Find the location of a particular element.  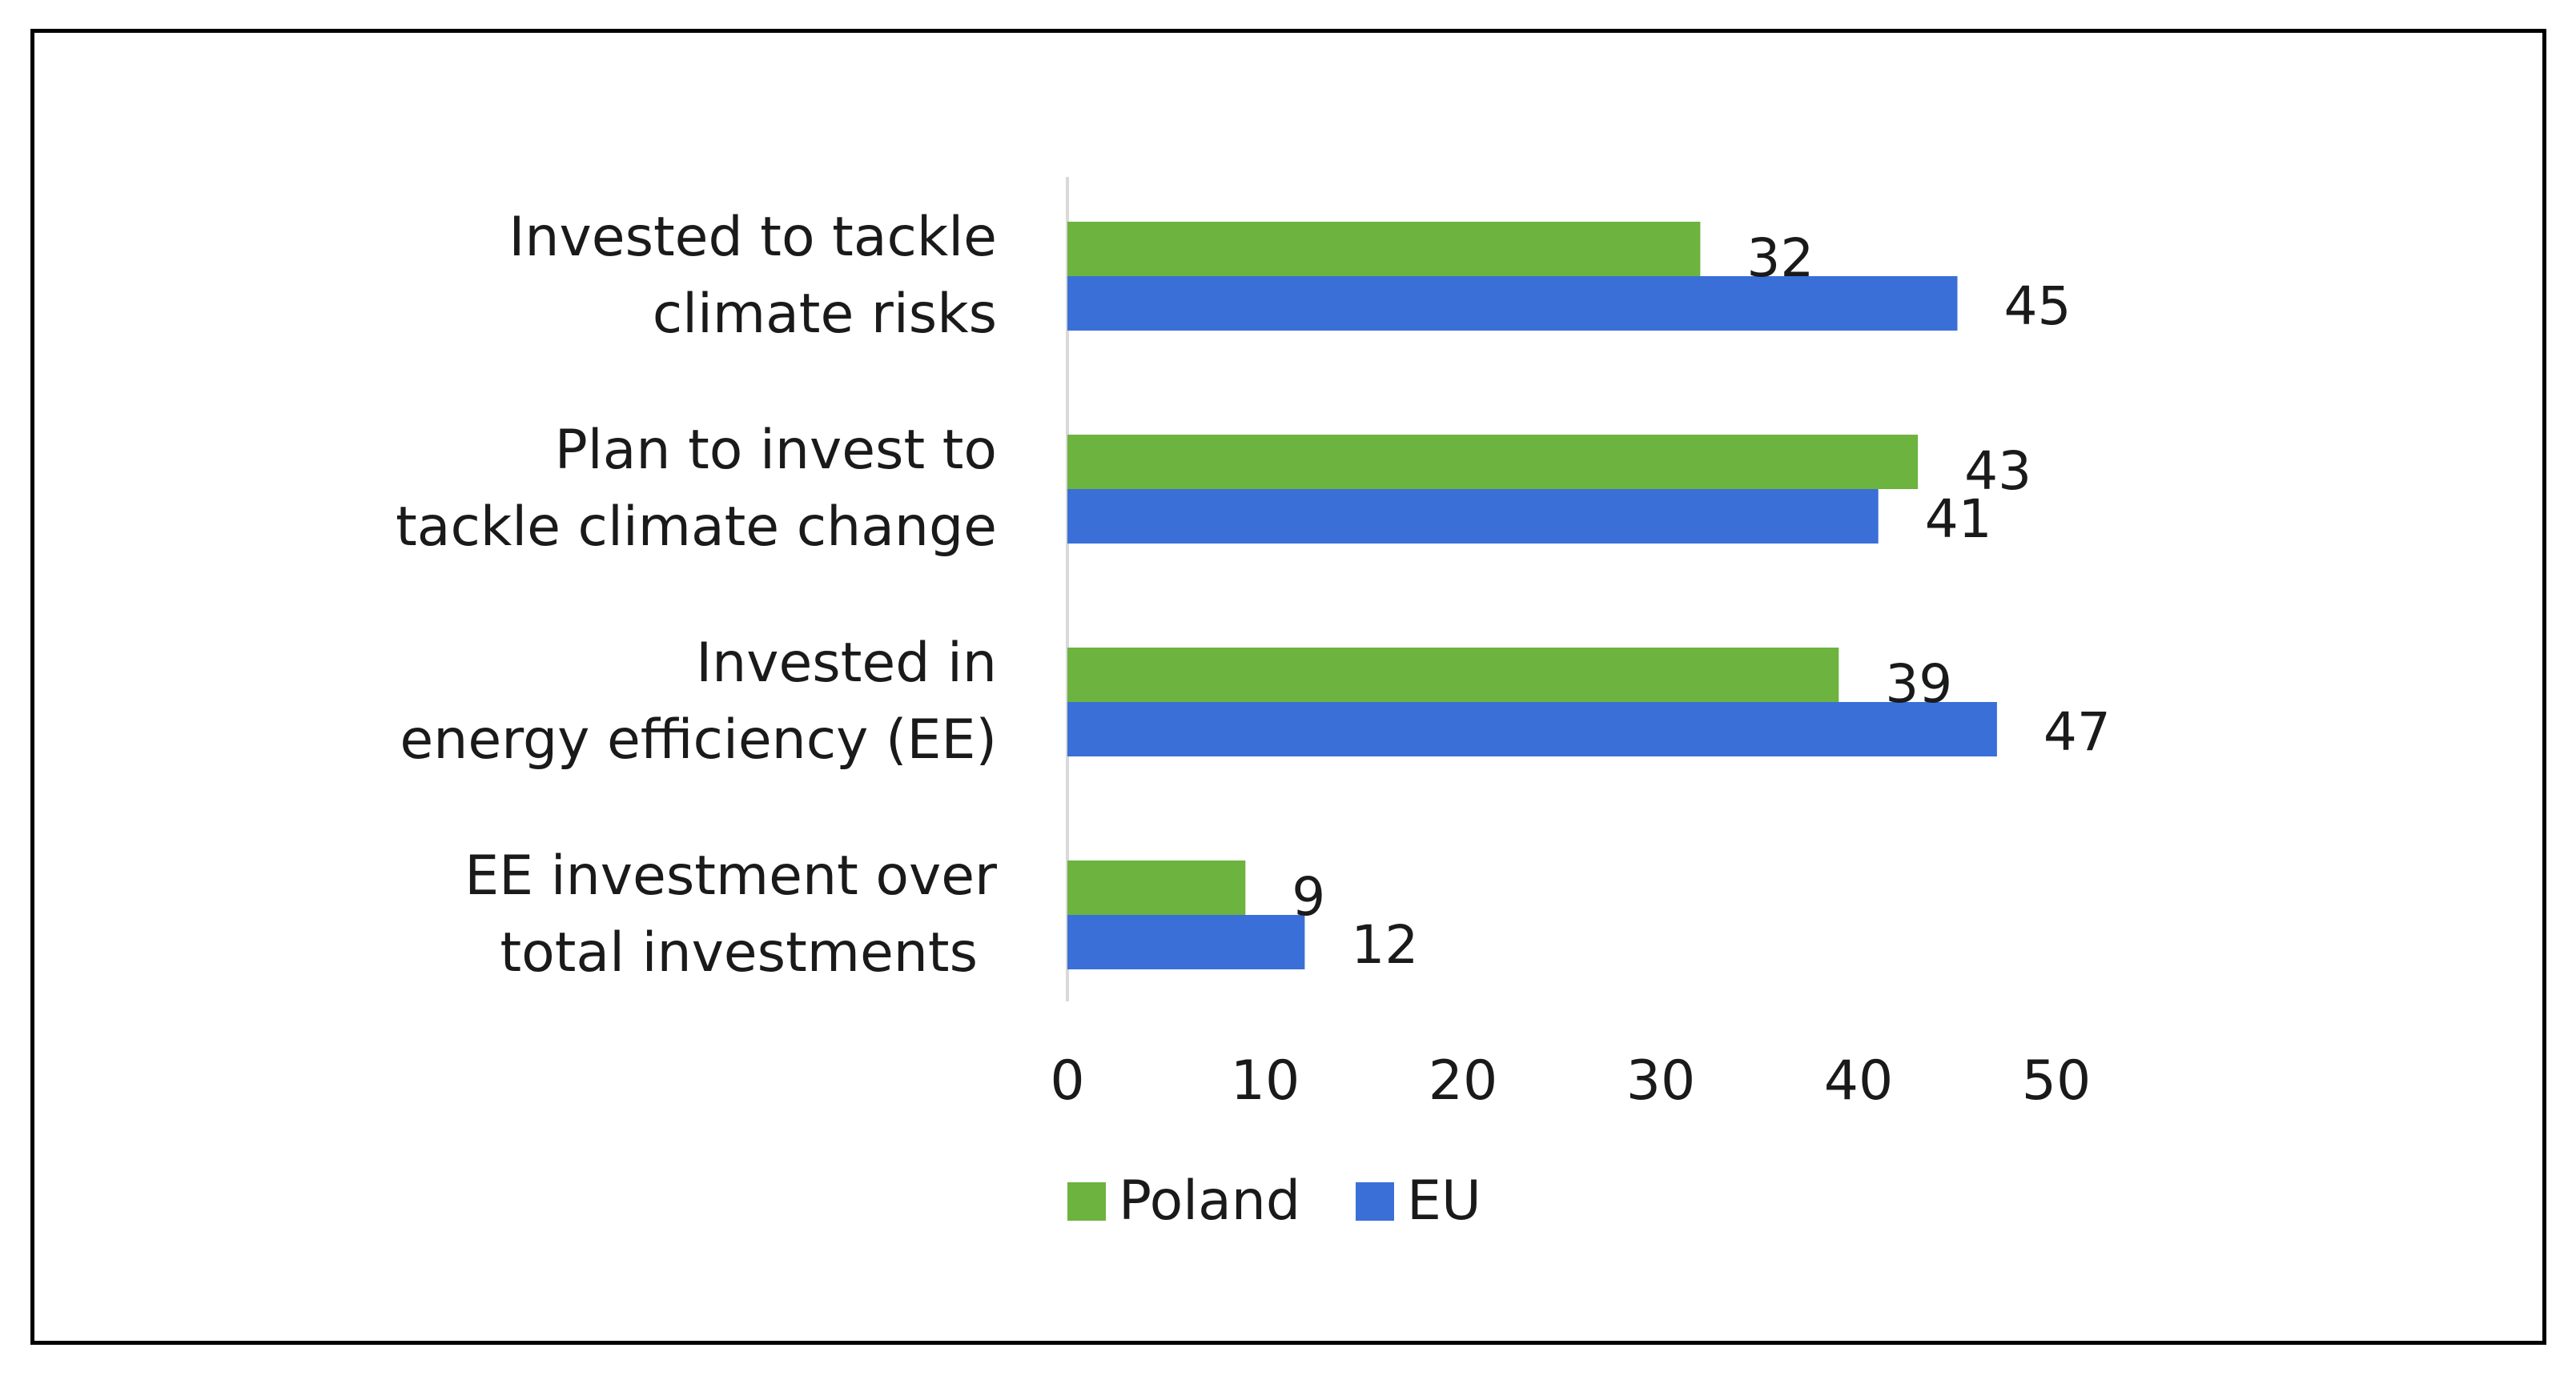

legend-swatch-eu is located at coordinates (1375, 1202).